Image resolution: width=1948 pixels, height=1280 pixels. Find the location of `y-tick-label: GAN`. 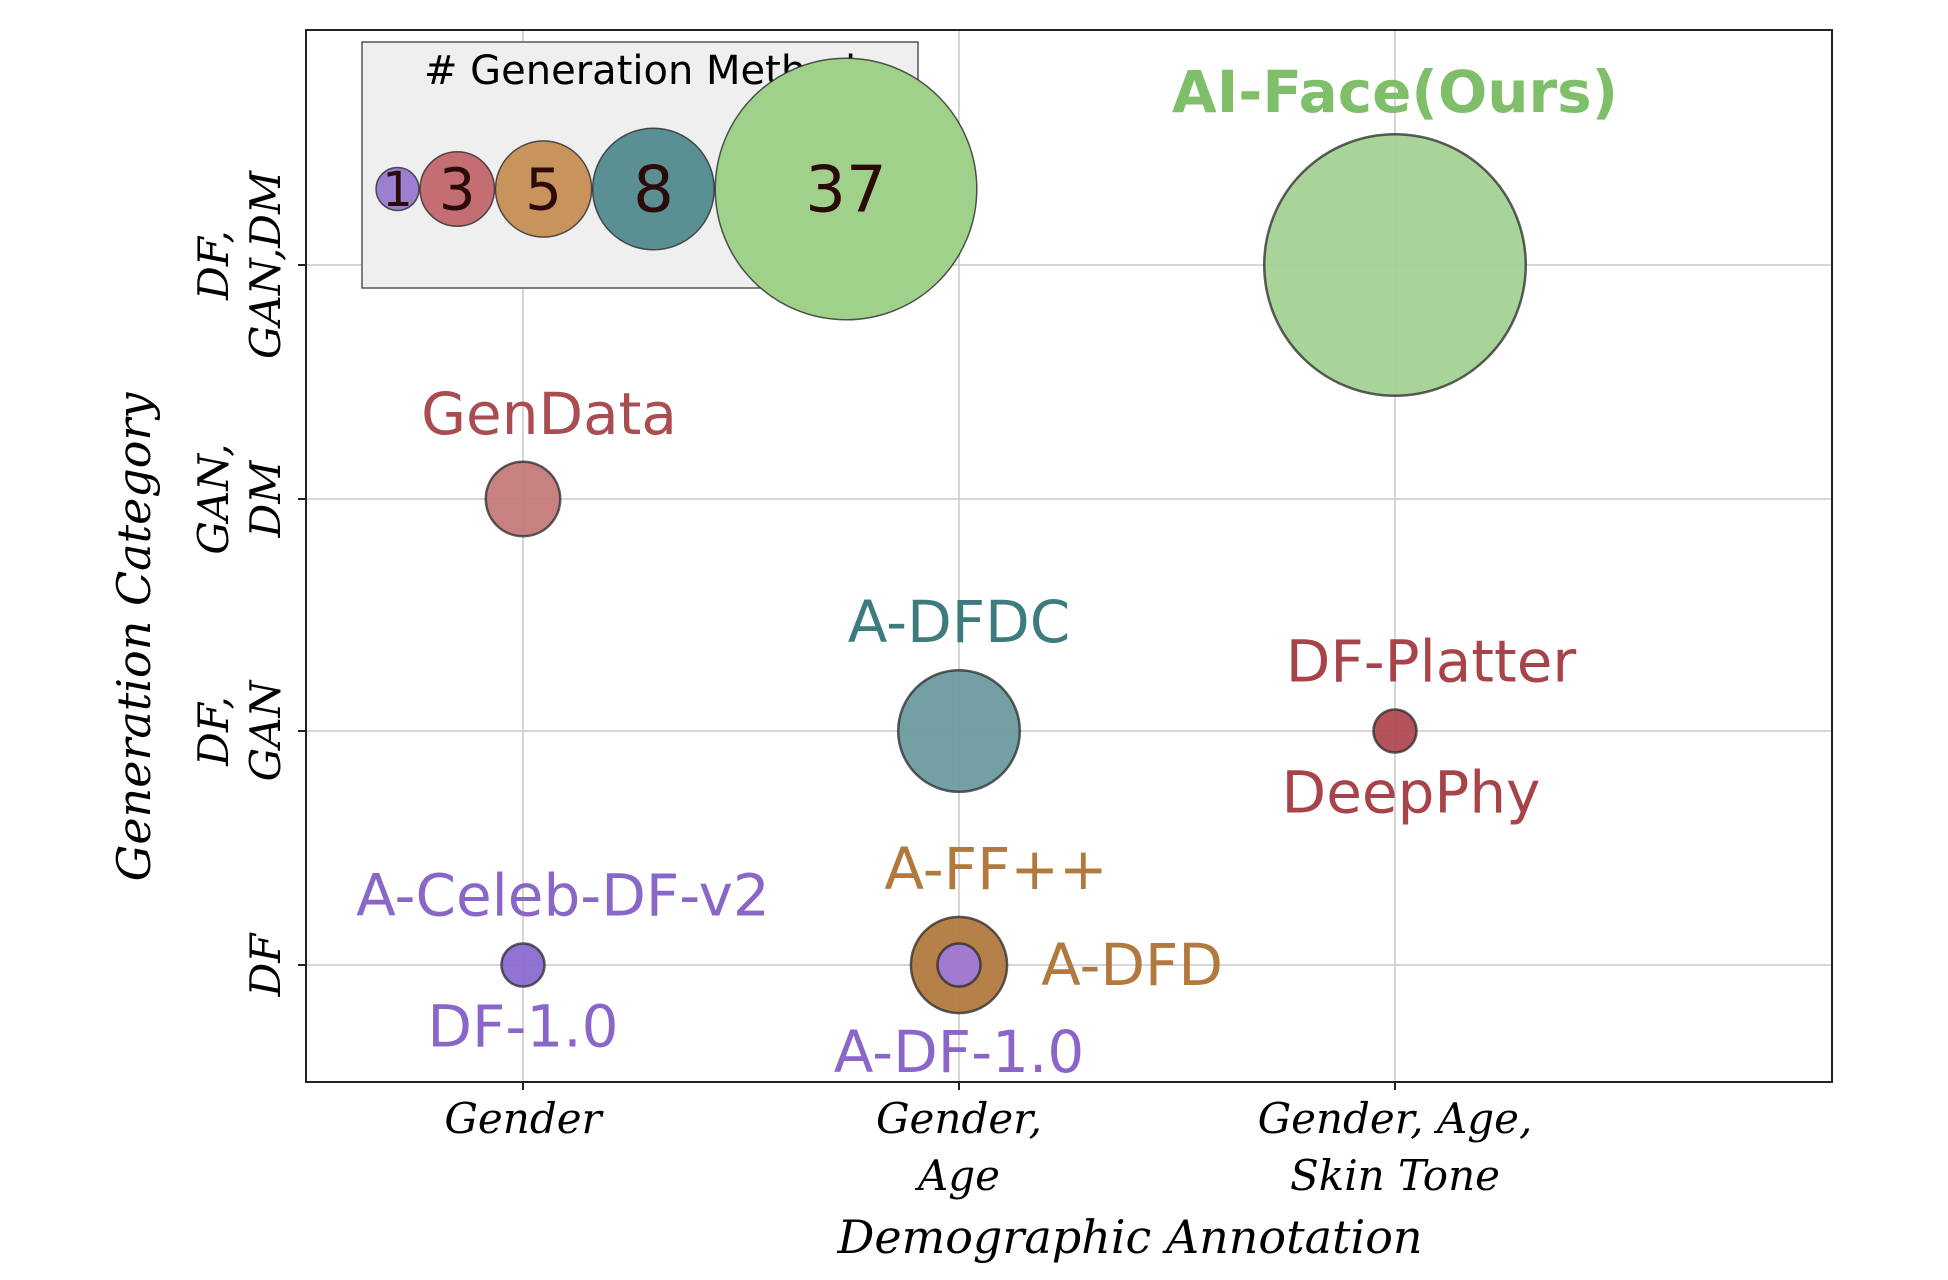

y-tick-label: GAN is located at coordinates (265, 730).